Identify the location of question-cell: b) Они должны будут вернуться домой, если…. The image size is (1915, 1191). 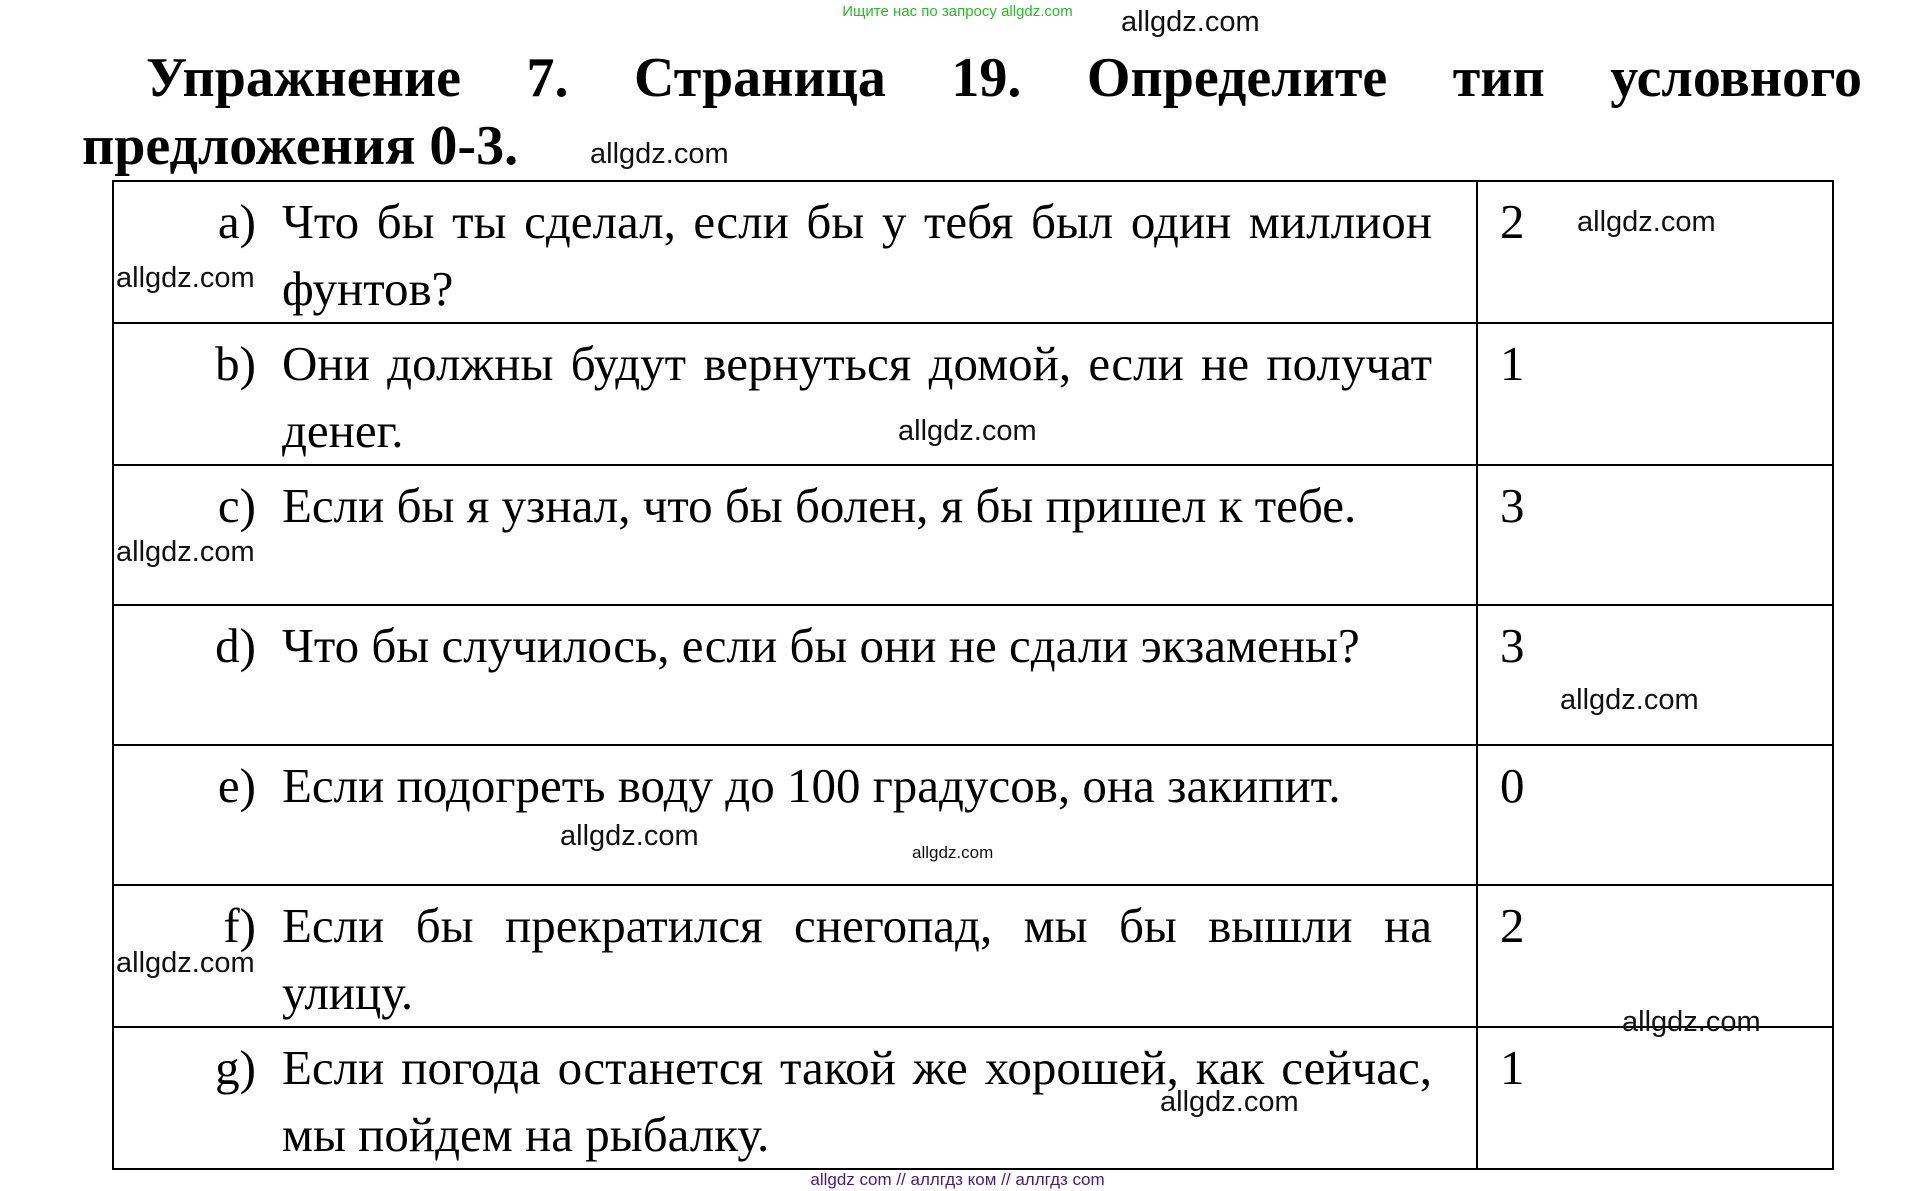
(795, 394).